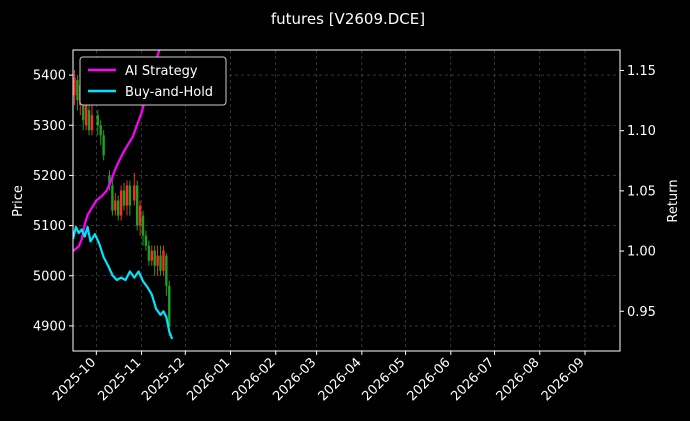 The width and height of the screenshot is (690, 421). I want to click on y-tick-label-left: 5300, so click(49, 126).